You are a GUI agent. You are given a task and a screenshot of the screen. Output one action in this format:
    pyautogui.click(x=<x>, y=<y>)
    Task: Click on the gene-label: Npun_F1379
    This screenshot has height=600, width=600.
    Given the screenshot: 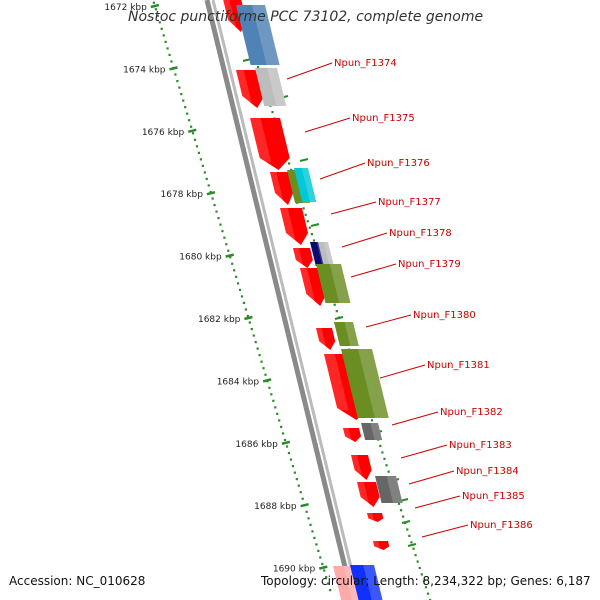 What is the action you would take?
    pyautogui.click(x=429, y=264)
    